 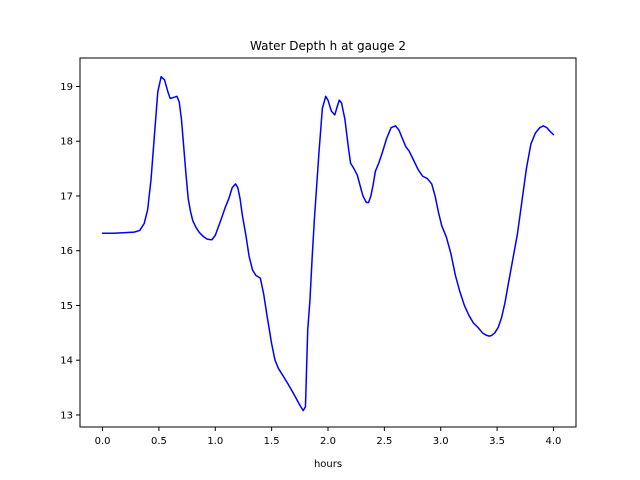 What do you see at coordinates (66, 87) in the screenshot?
I see `y-tick-label: 19` at bounding box center [66, 87].